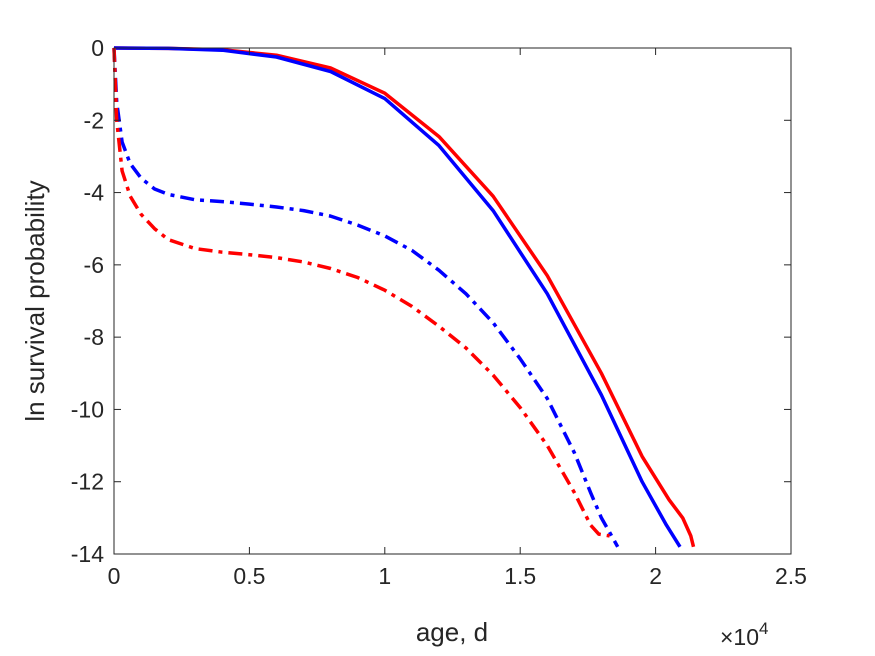 This screenshot has height=656, width=875. I want to click on y-tick-label: -6, so click(94, 265).